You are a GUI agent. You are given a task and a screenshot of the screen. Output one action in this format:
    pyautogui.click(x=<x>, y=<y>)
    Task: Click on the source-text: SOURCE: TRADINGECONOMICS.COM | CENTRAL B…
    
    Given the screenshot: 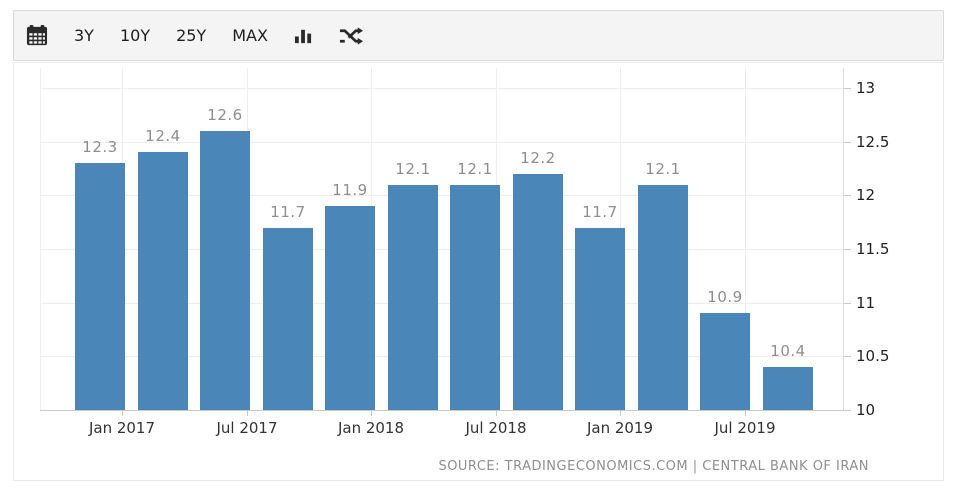 What is the action you would take?
    pyautogui.click(x=653, y=466)
    